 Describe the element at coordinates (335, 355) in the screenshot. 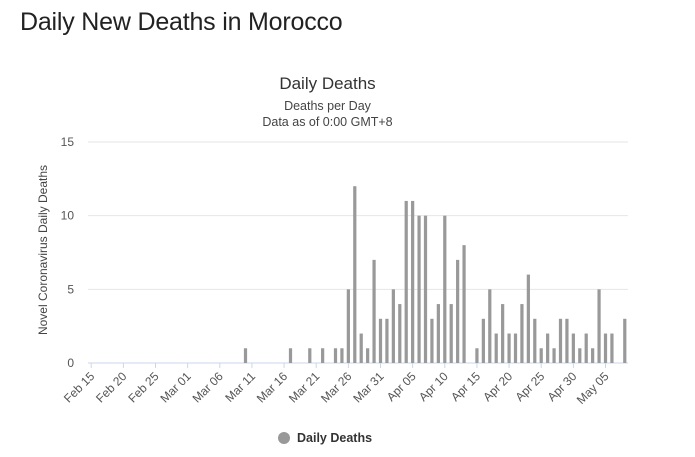

I see `bar: Mar 24: 1` at that location.